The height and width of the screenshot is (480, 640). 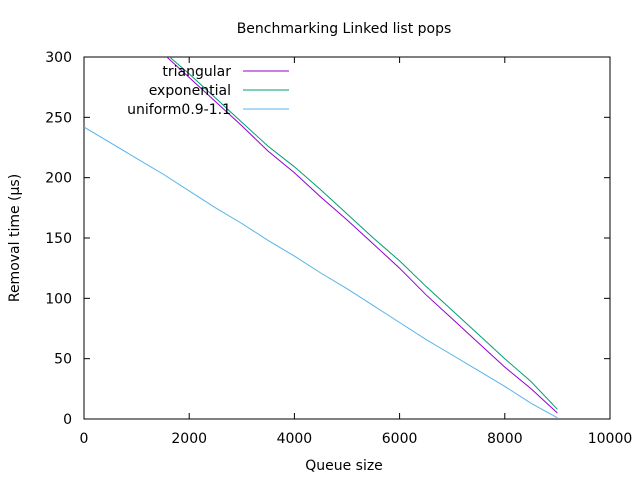 What do you see at coordinates (190, 91) in the screenshot?
I see `legend-label-1: exponential` at bounding box center [190, 91].